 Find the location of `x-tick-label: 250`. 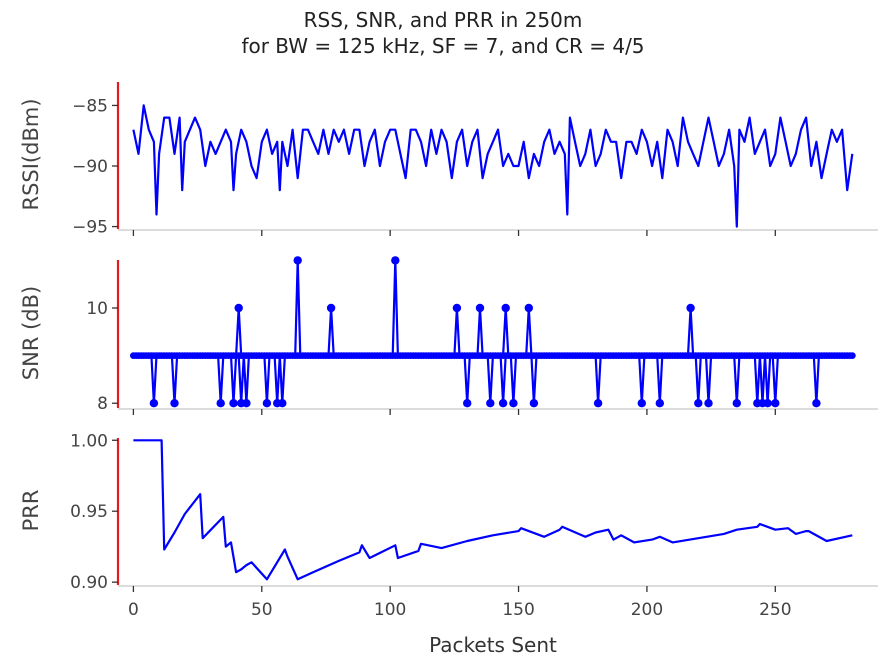

x-tick-label: 250 is located at coordinates (775, 610).